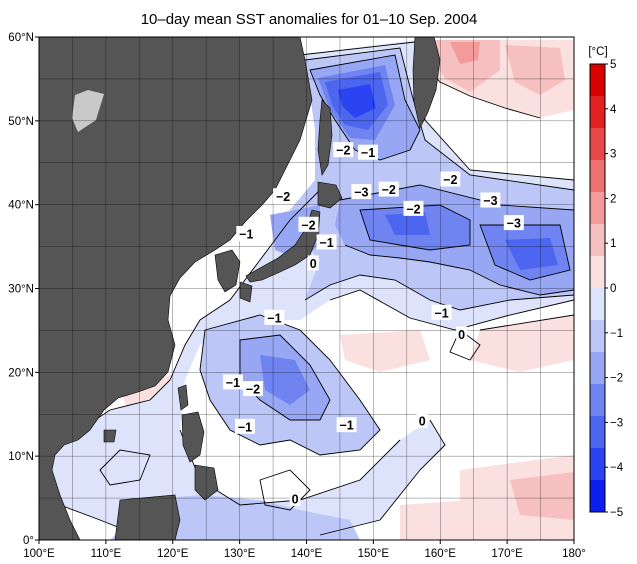  Describe the element at coordinates (106, 554) in the screenshot. I see `x-tick-label: 110°E` at that location.